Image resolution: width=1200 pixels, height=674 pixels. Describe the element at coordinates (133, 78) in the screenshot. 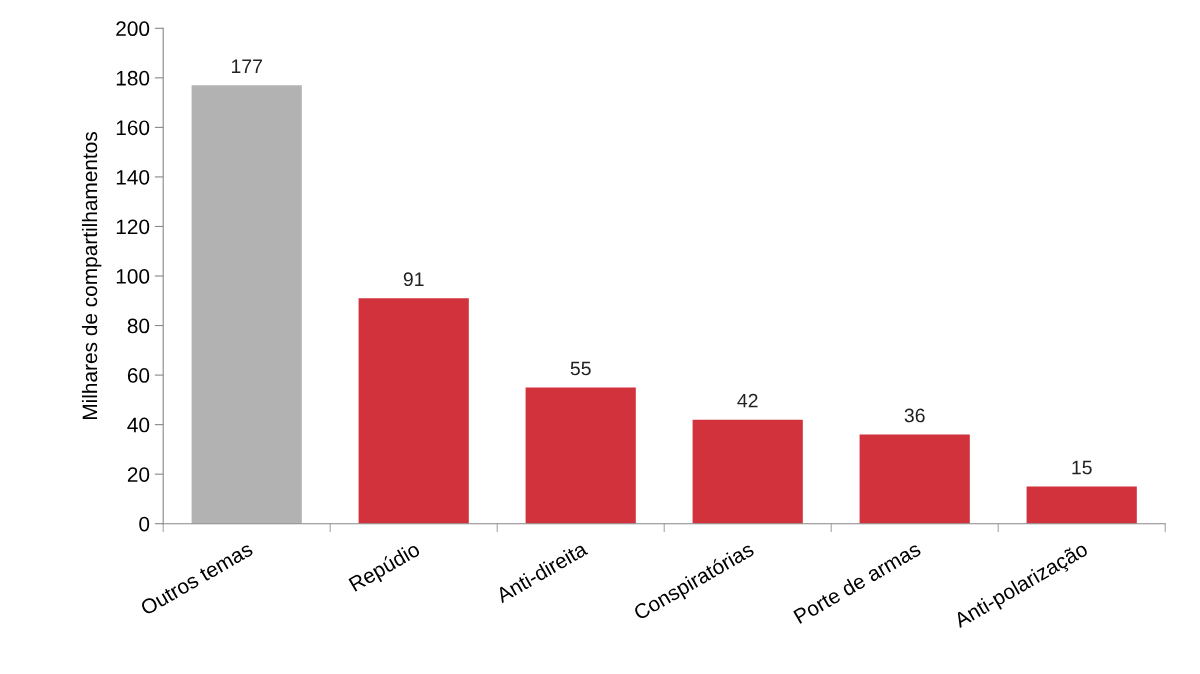

I see `y-tick-label: 180` at that location.